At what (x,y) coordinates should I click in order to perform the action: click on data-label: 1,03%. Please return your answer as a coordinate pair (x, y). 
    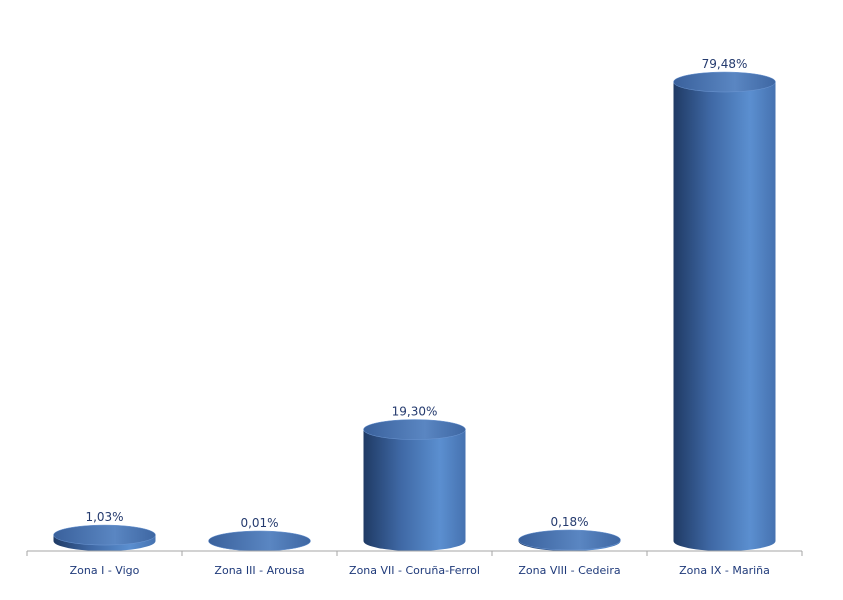
    Looking at the image, I should click on (104, 517).